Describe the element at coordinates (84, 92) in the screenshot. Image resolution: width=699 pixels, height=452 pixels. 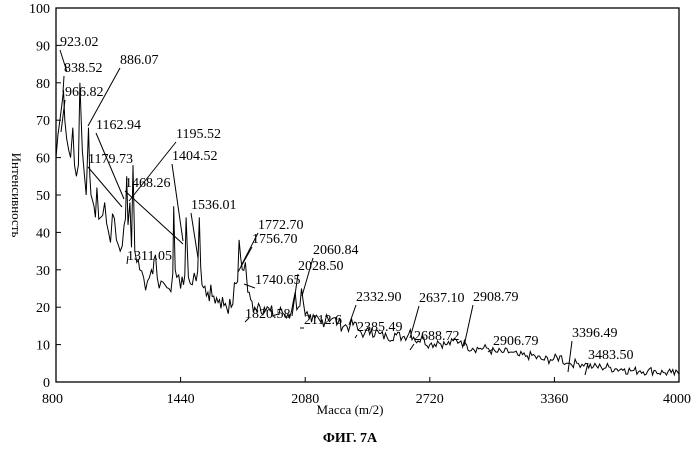
I see `peak-label-2: 966.82` at that location.